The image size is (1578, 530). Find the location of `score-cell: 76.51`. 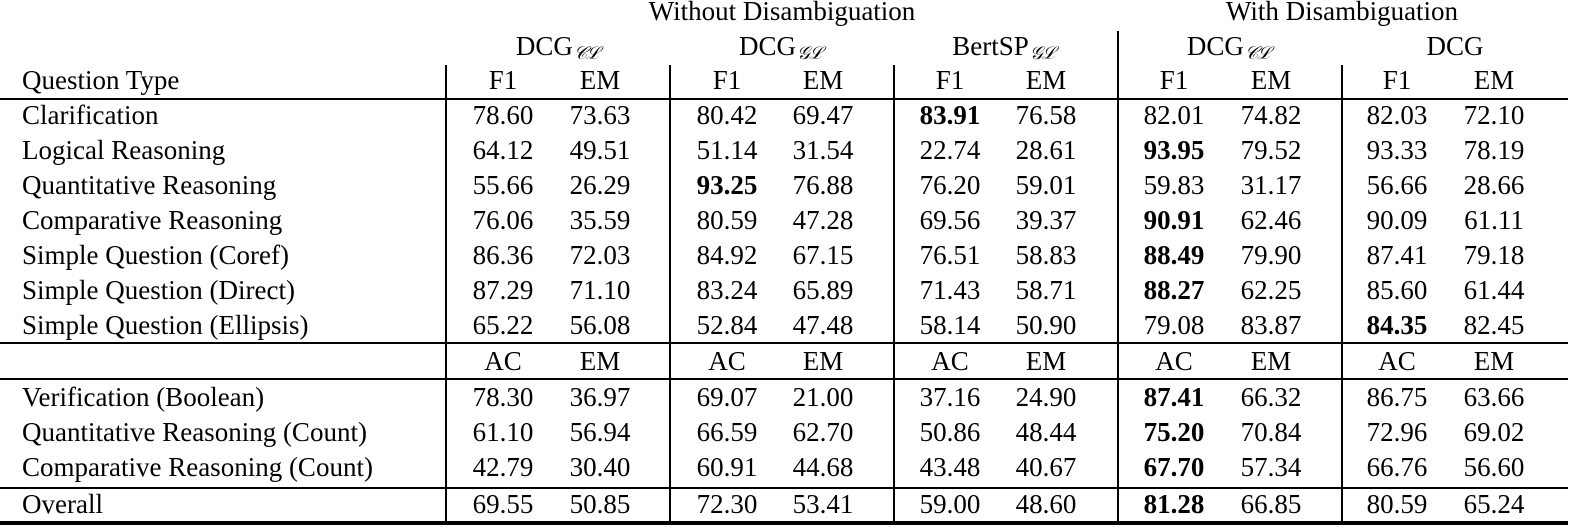

score-cell: 76.51 is located at coordinates (950, 255).